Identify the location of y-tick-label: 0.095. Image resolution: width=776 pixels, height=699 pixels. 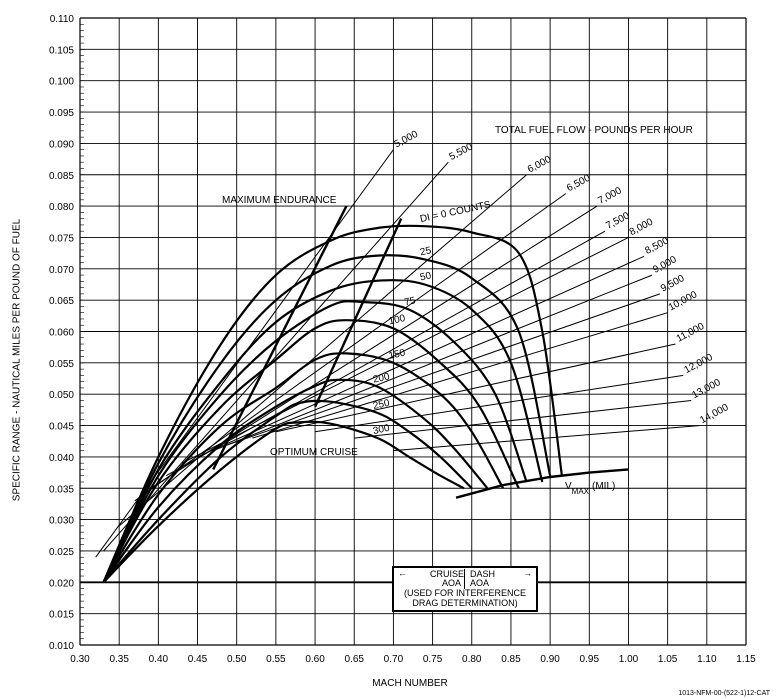
(61, 113).